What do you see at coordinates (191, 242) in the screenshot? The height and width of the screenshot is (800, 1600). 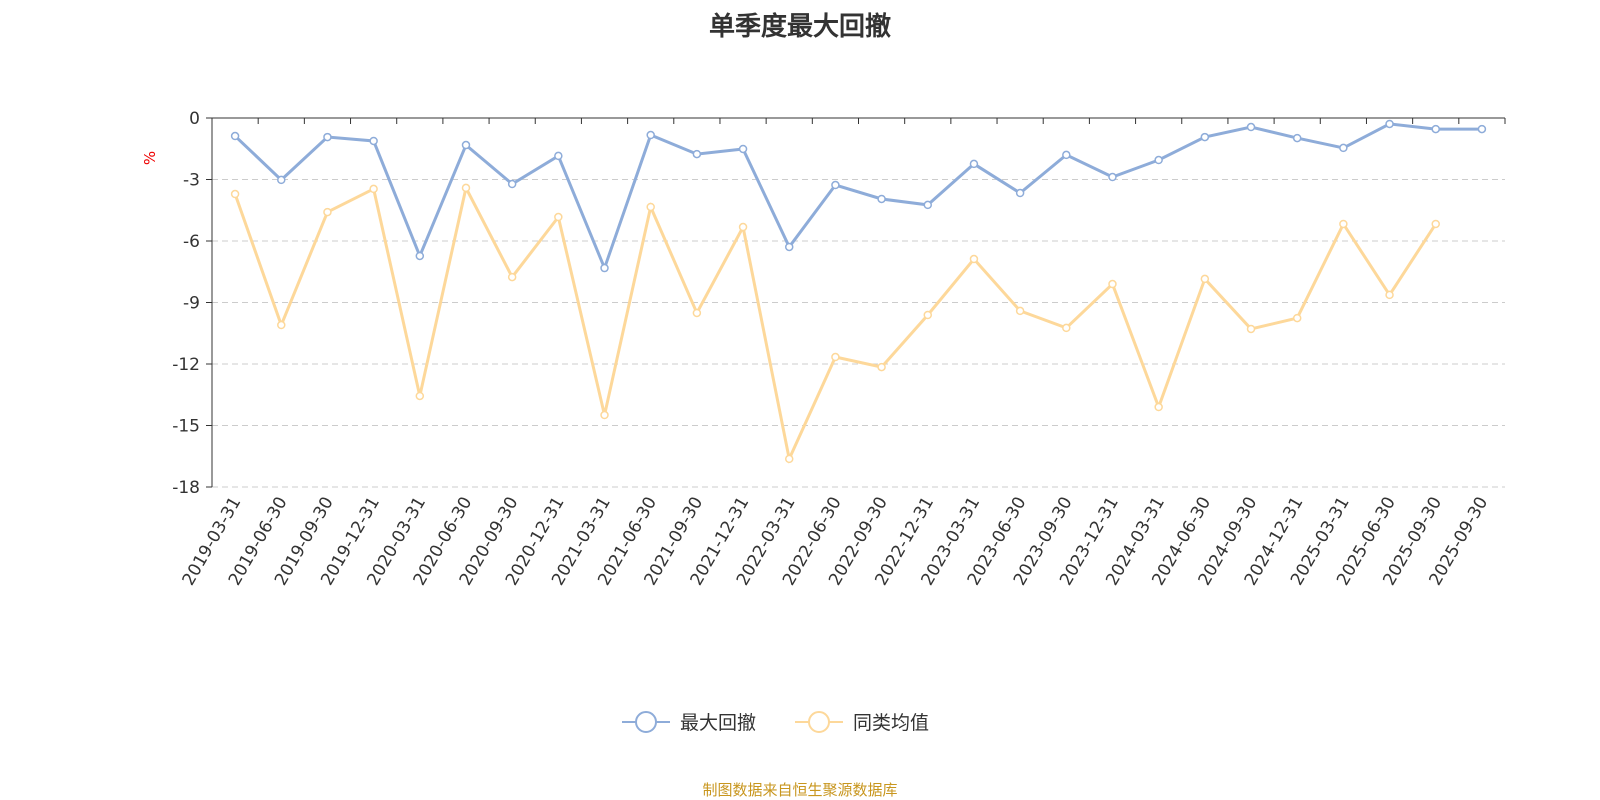 I see `y-tick-label: -6` at bounding box center [191, 242].